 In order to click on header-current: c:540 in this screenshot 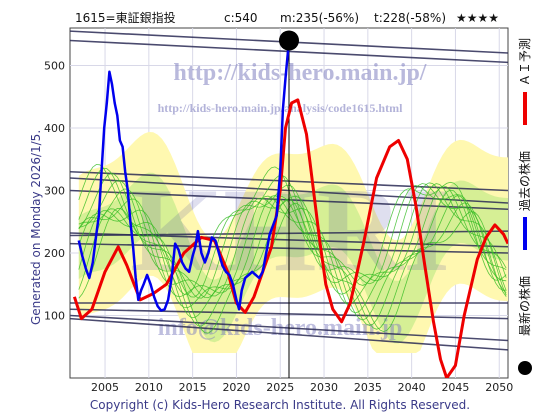, I will do `click(241, 18)`.